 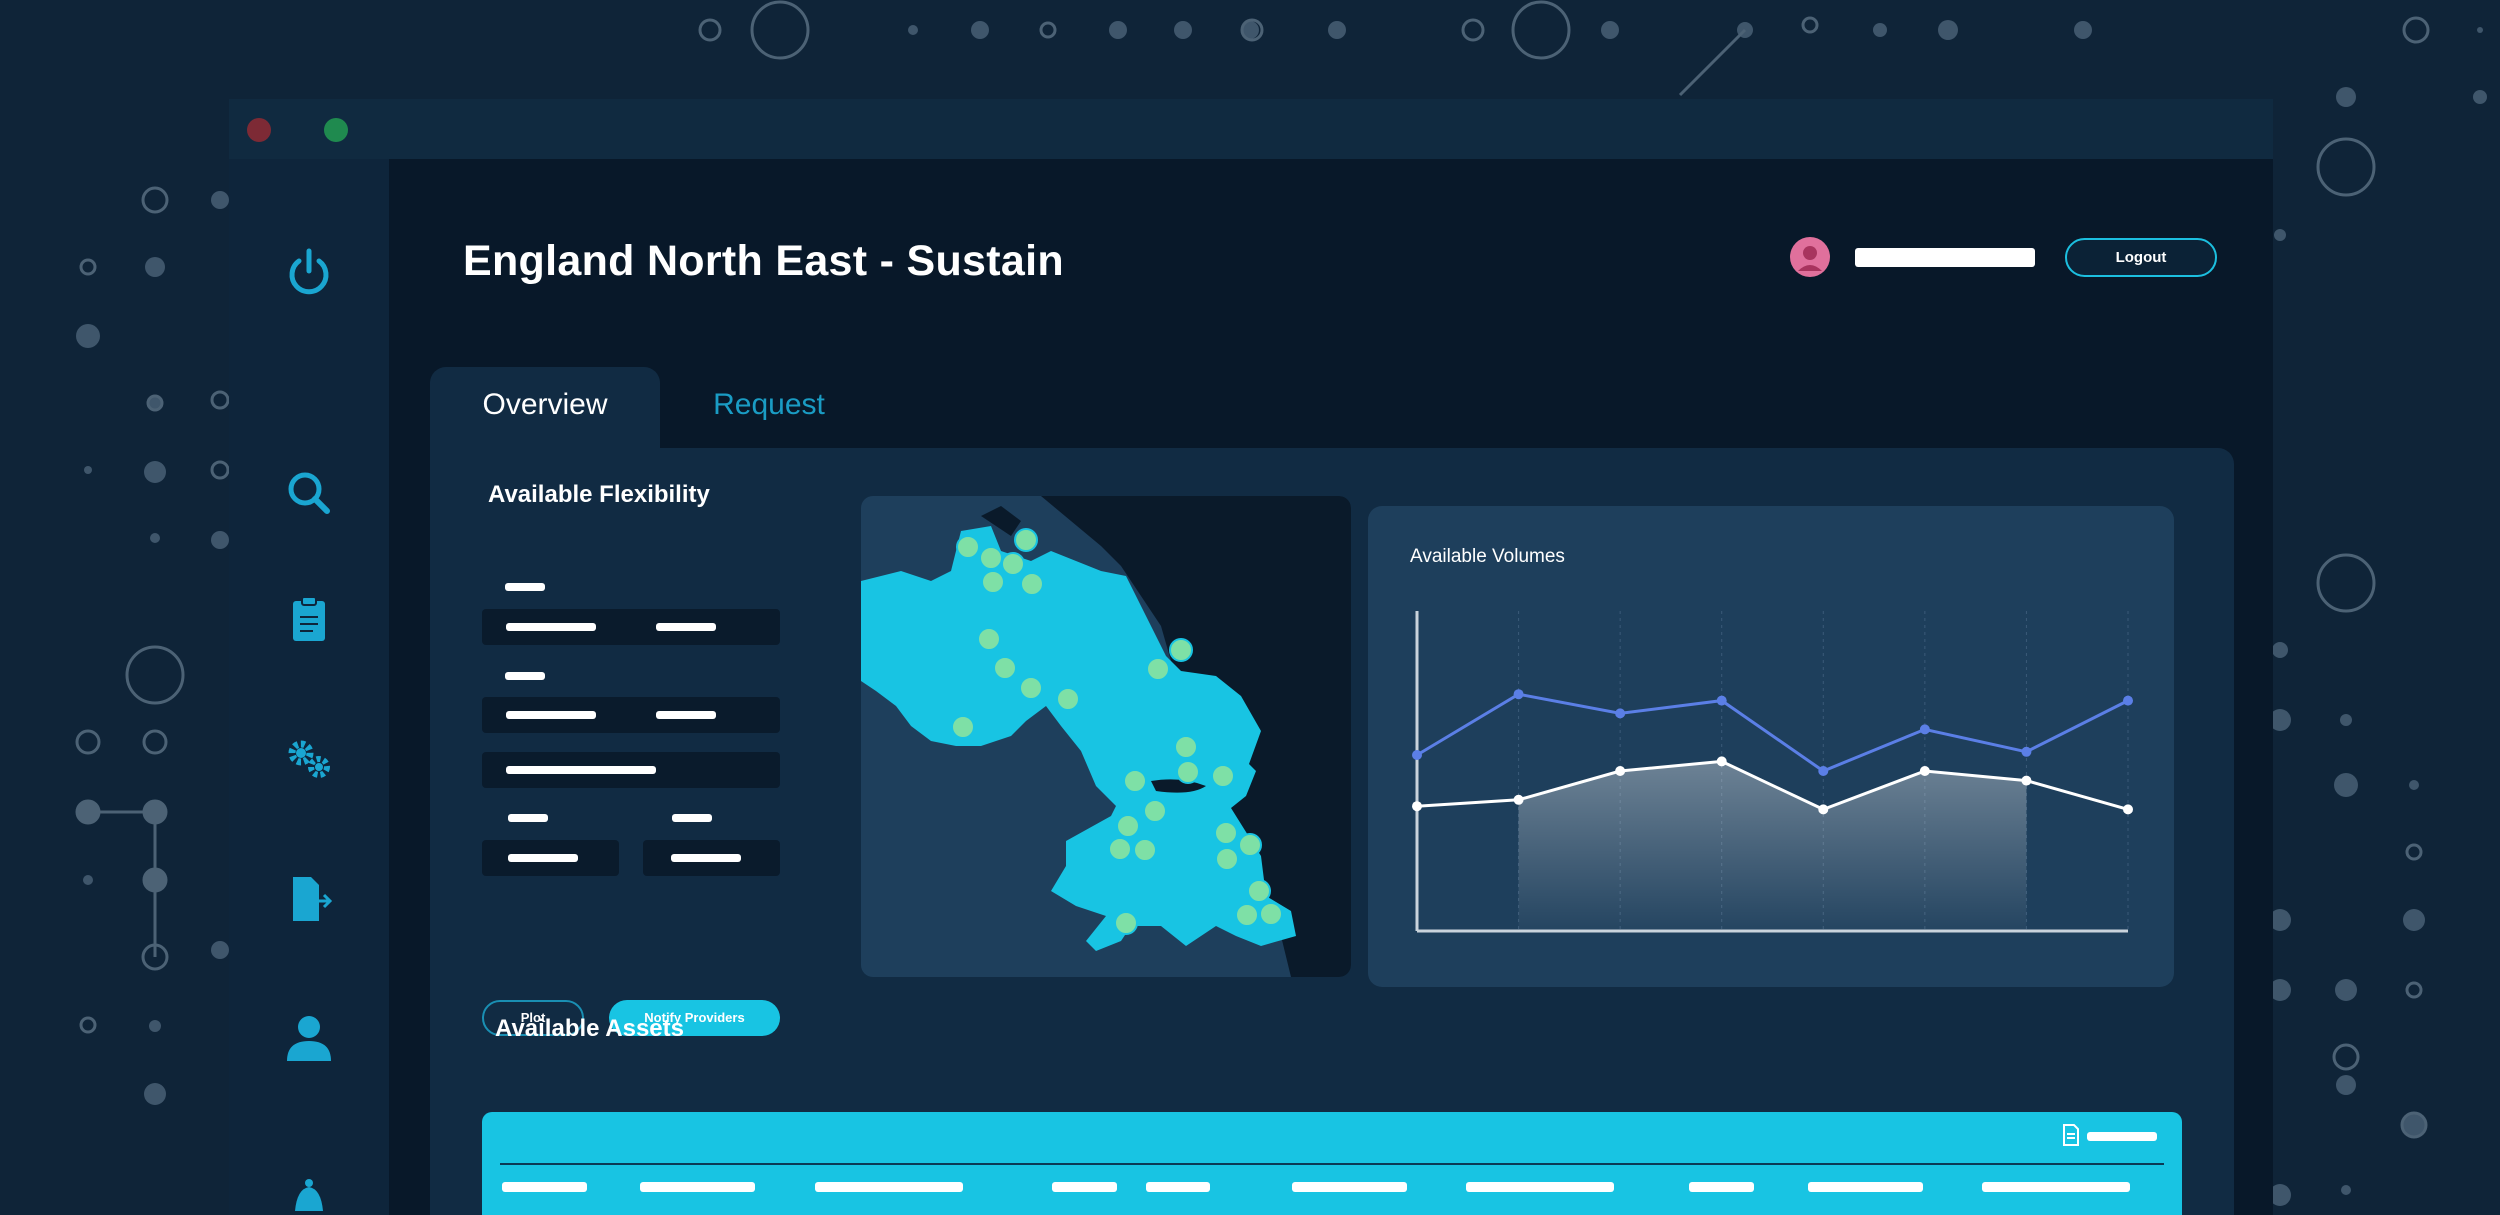 What do you see at coordinates (769, 404) in the screenshot?
I see `tab-request: Request` at bounding box center [769, 404].